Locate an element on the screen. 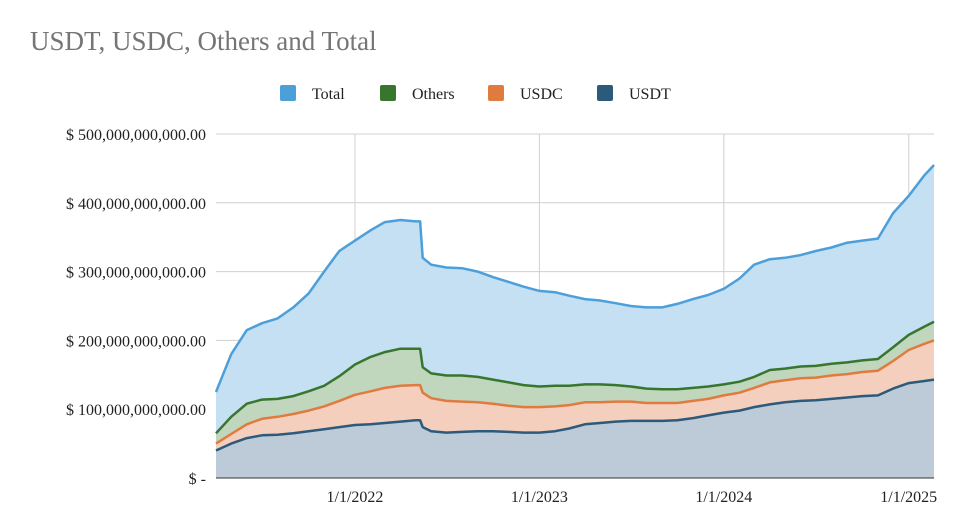 The height and width of the screenshot is (526, 960). legend-swatch-total is located at coordinates (288, 93).